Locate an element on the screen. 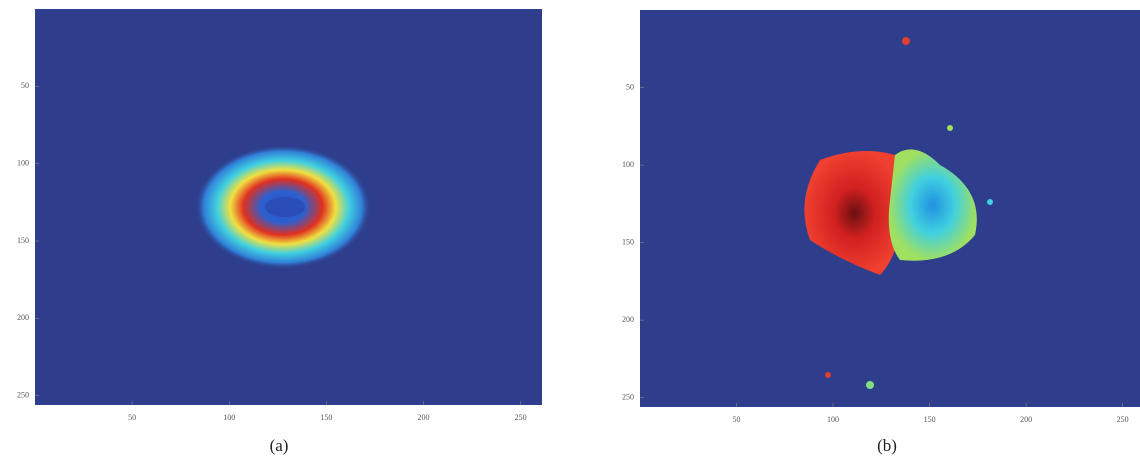 The width and height of the screenshot is (1140, 462). caption: (b) is located at coordinates (887, 445).